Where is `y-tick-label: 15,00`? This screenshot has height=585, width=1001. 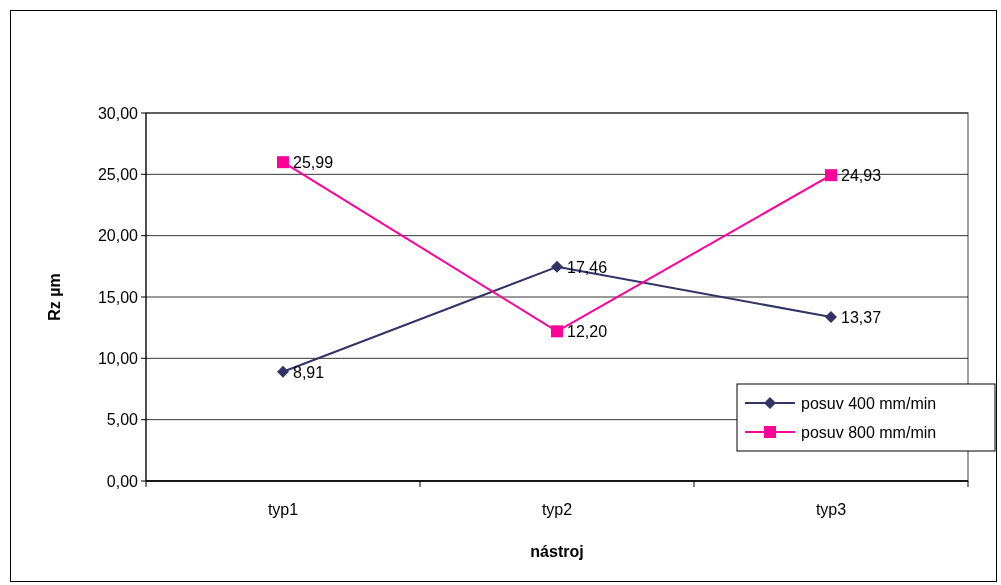
y-tick-label: 15,00 is located at coordinates (118, 297).